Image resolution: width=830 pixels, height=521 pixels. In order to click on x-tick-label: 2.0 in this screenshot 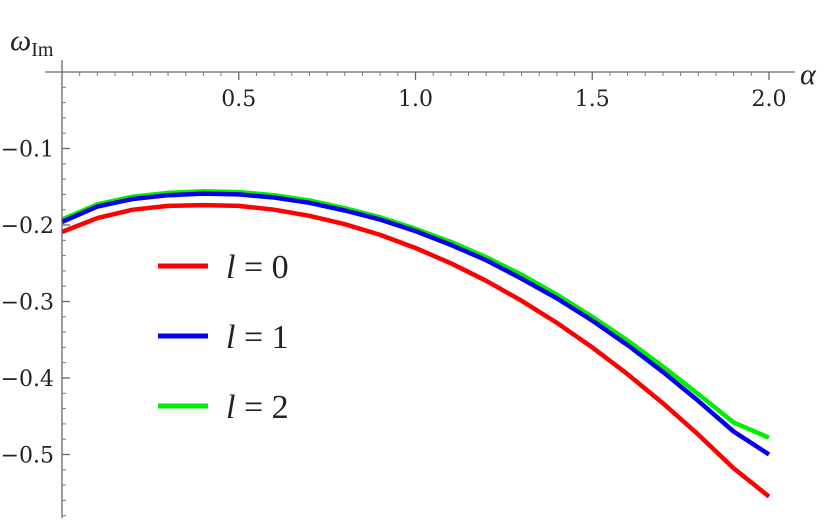, I will do `click(769, 99)`.